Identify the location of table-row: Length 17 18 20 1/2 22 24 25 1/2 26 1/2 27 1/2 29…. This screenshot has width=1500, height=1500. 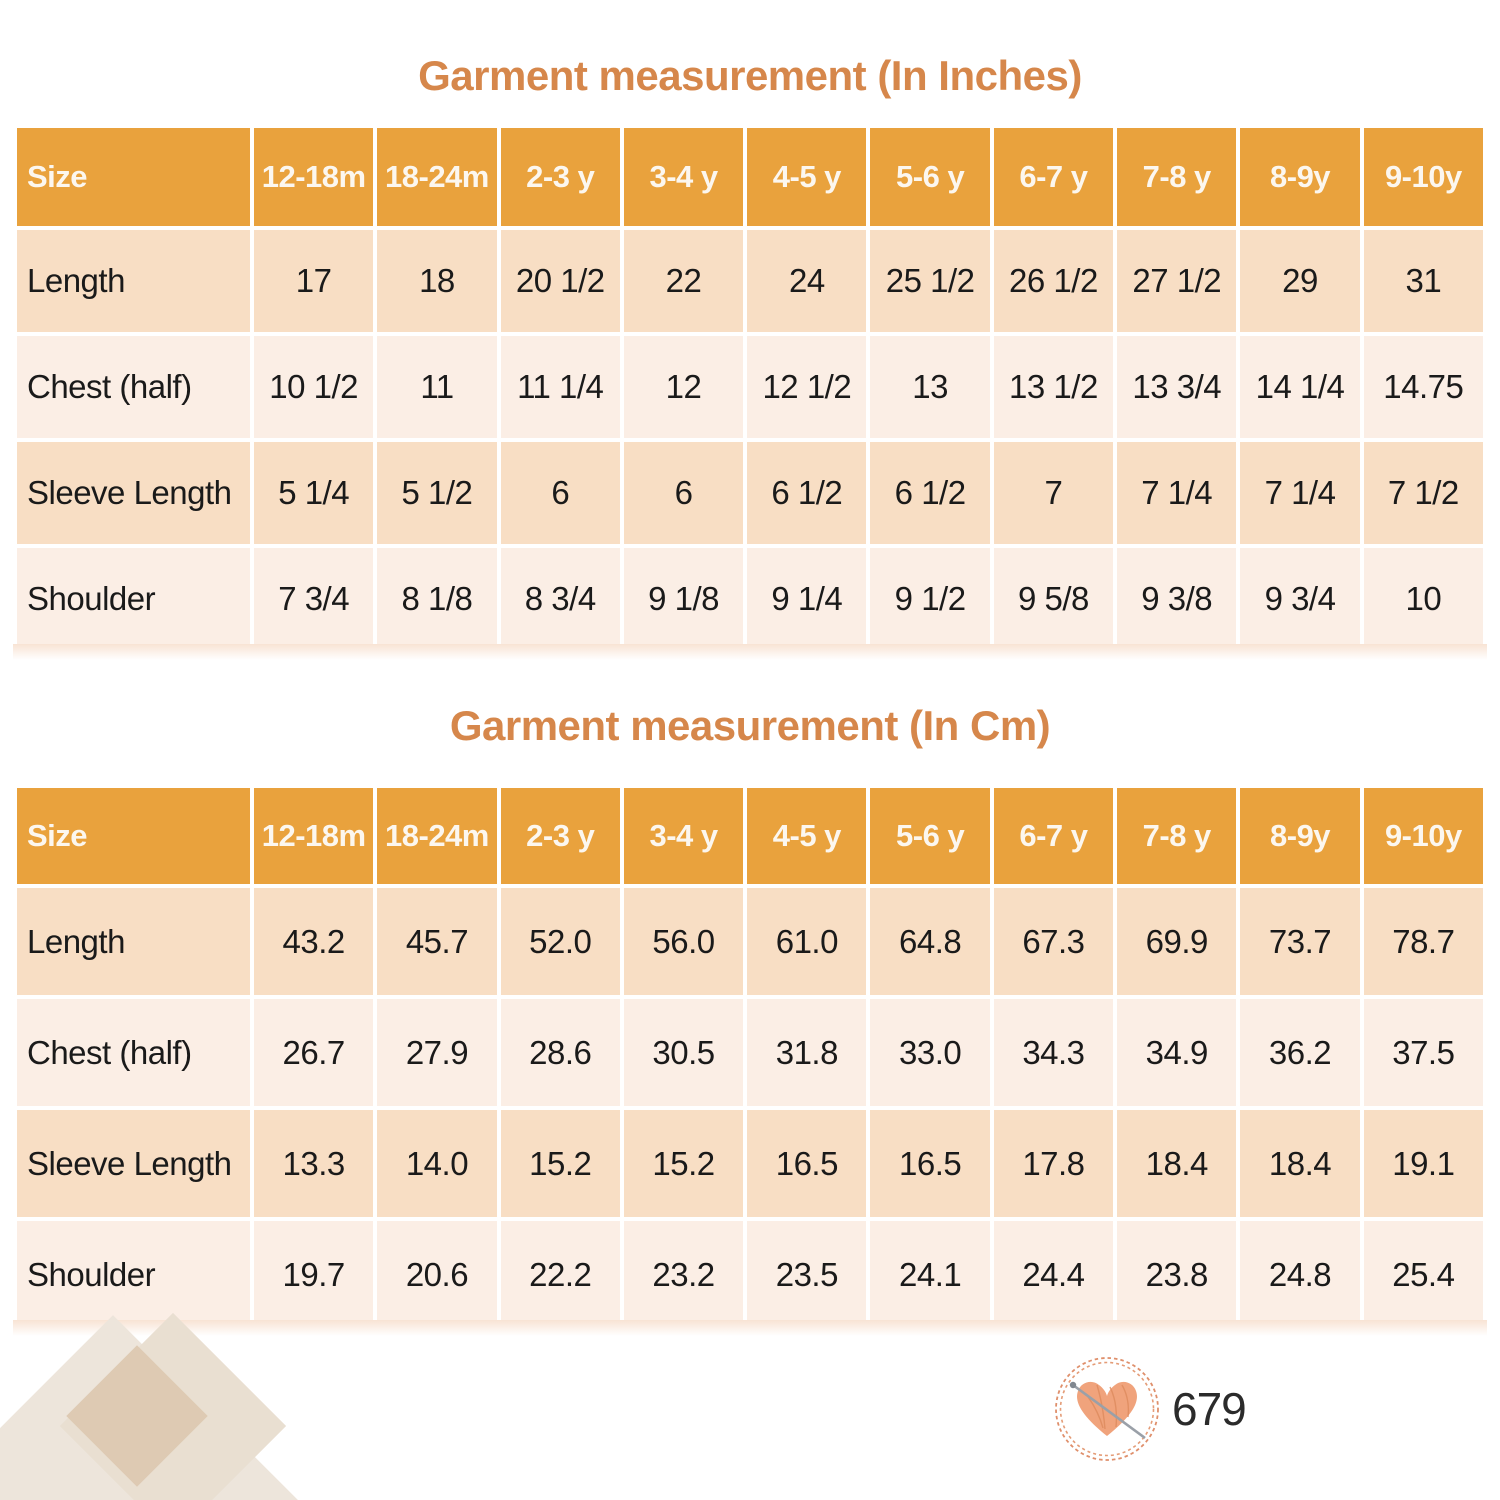
(750, 281).